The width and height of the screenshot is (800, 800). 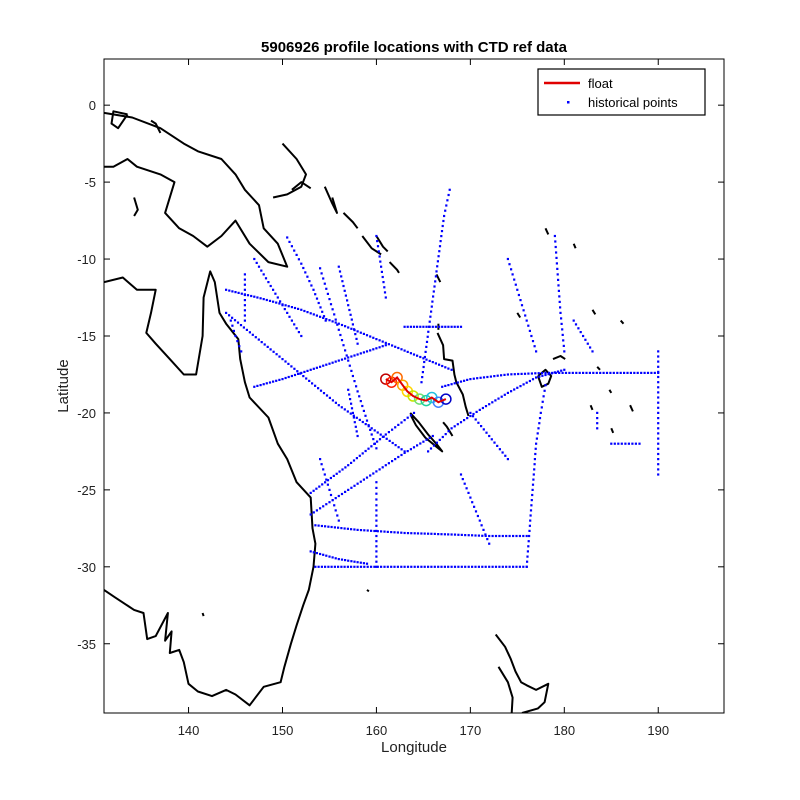 What do you see at coordinates (658, 730) in the screenshot?
I see `x-tick-label-5: 190` at bounding box center [658, 730].